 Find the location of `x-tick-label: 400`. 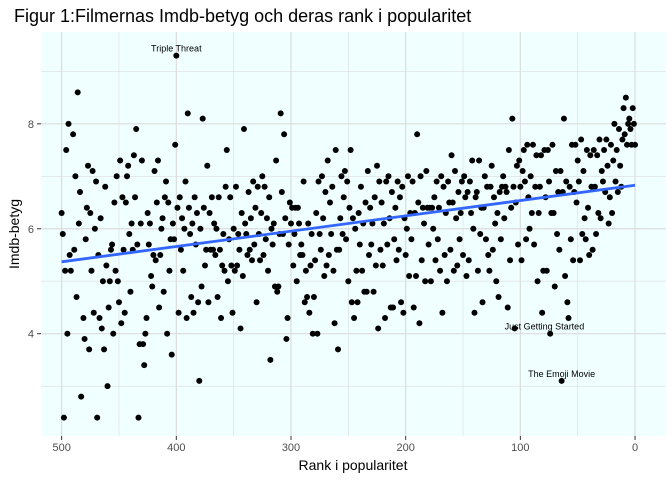

x-tick-label: 400 is located at coordinates (176, 448).